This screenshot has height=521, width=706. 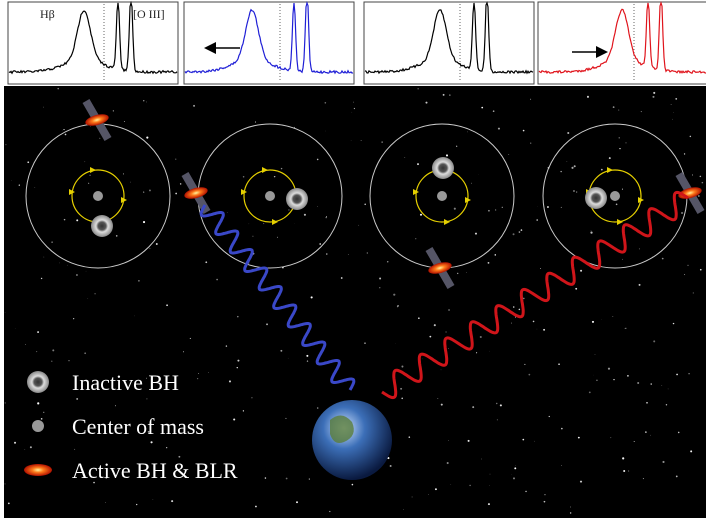 I want to click on legend-label: Active BH & BLR, so click(x=155, y=470).